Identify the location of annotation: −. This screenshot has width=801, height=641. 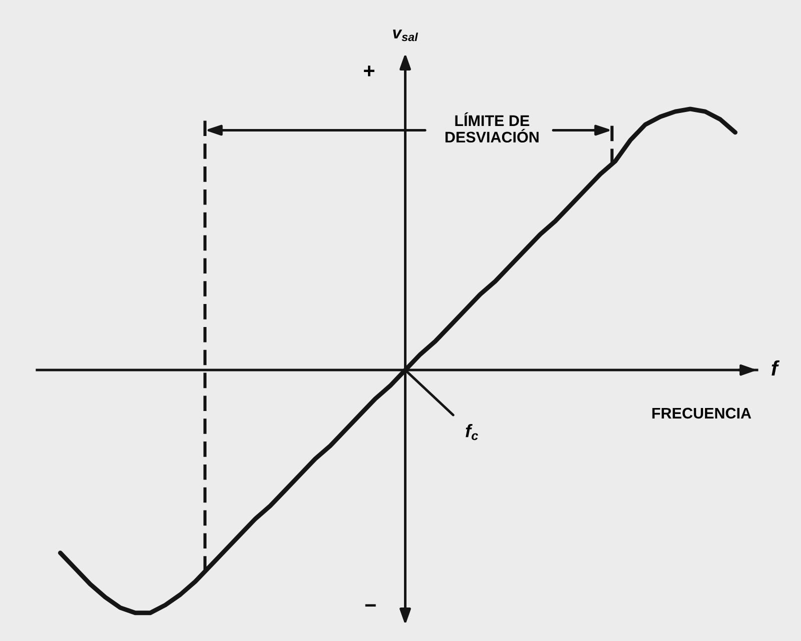
(370, 605).